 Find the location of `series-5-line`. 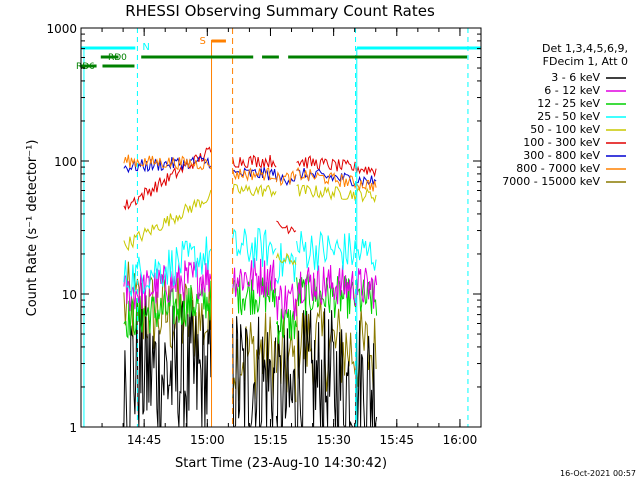

series-5-line is located at coordinates (250, 190).